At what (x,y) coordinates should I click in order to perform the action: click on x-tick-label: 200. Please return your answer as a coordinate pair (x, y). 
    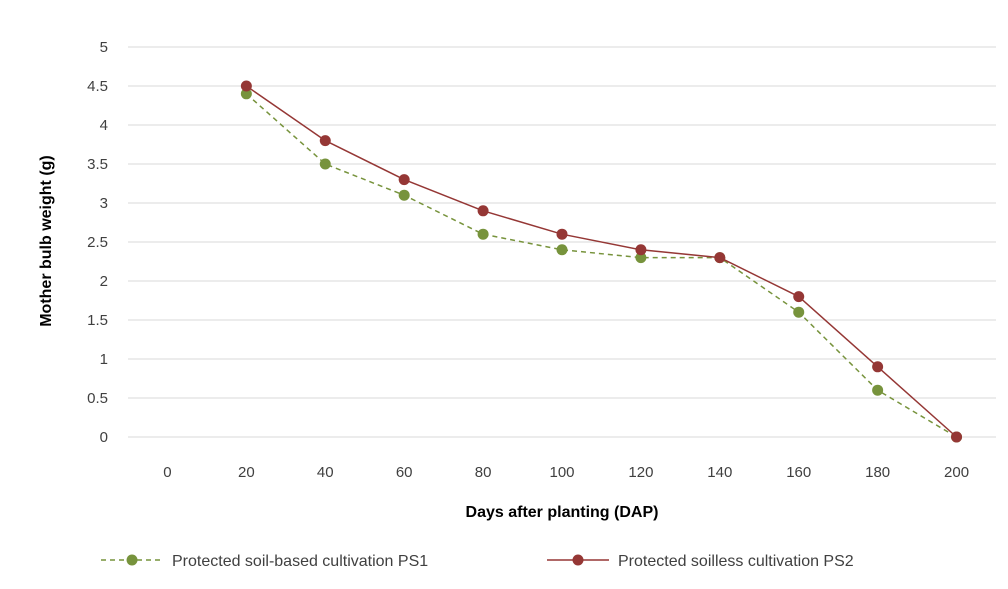
    Looking at the image, I should click on (956, 472).